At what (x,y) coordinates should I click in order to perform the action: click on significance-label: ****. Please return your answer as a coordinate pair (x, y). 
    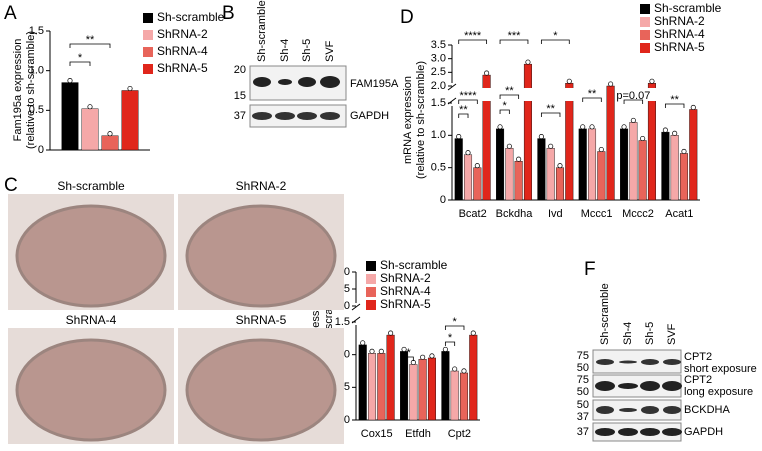
    Looking at the image, I should click on (468, 96).